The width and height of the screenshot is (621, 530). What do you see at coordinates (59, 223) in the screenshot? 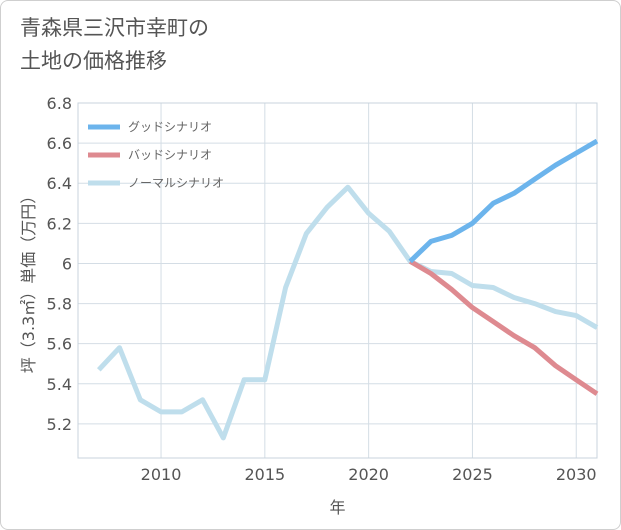
I see `y-tick-label-6-2: 6.2` at bounding box center [59, 223].